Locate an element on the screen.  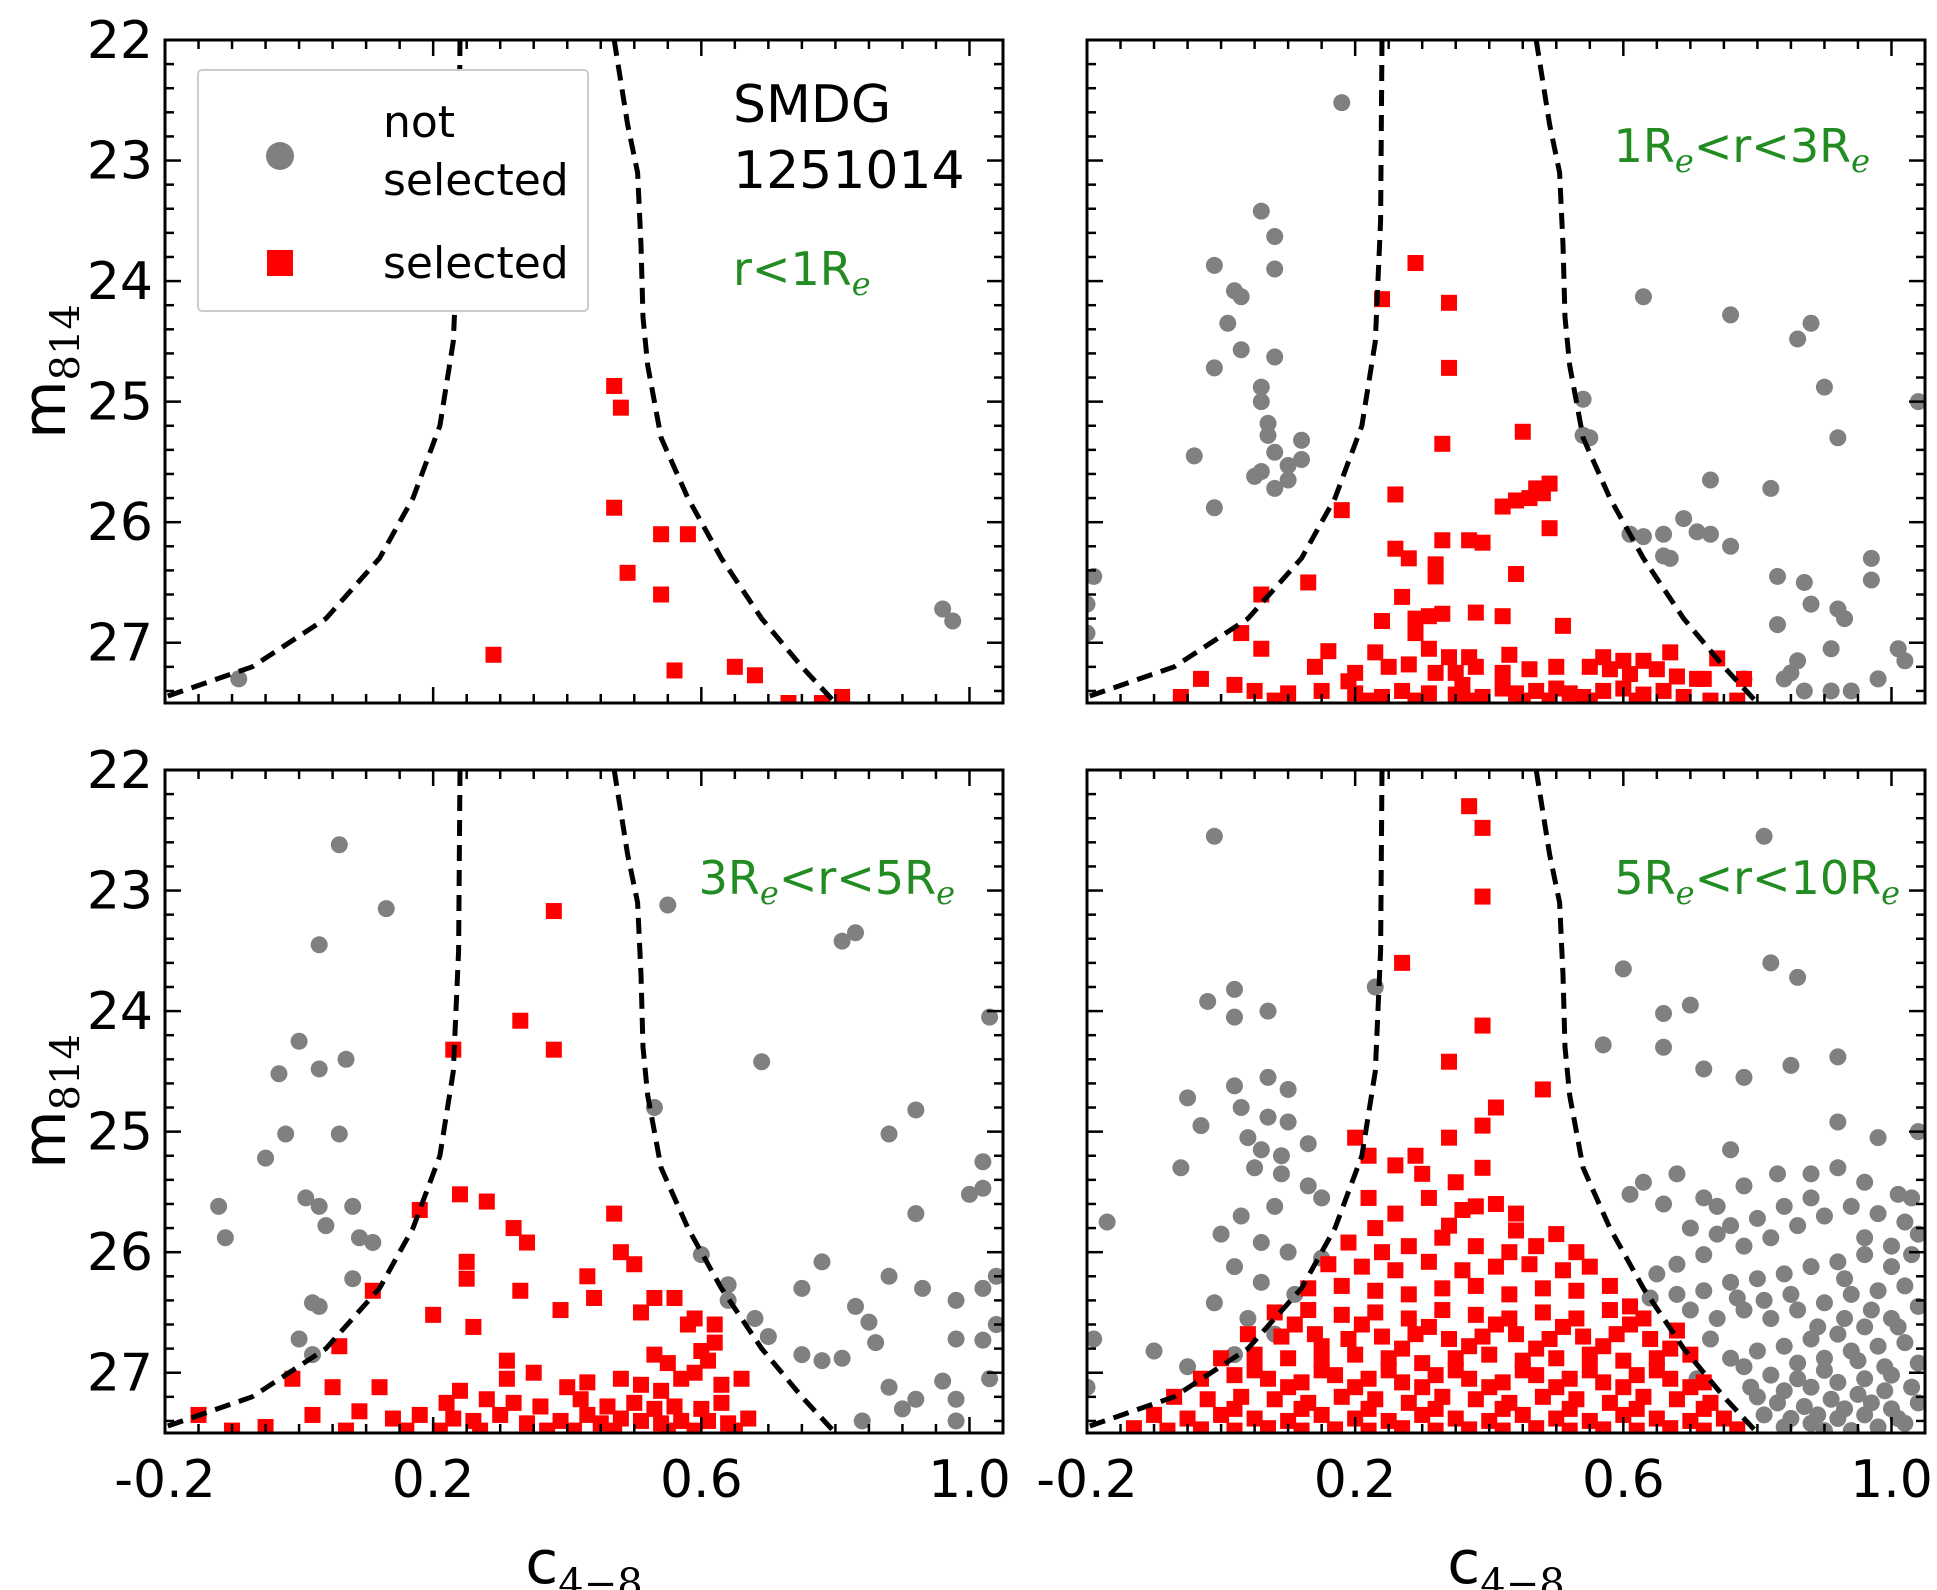
x-axis-label: c4−8 is located at coordinates (1505, 1559).